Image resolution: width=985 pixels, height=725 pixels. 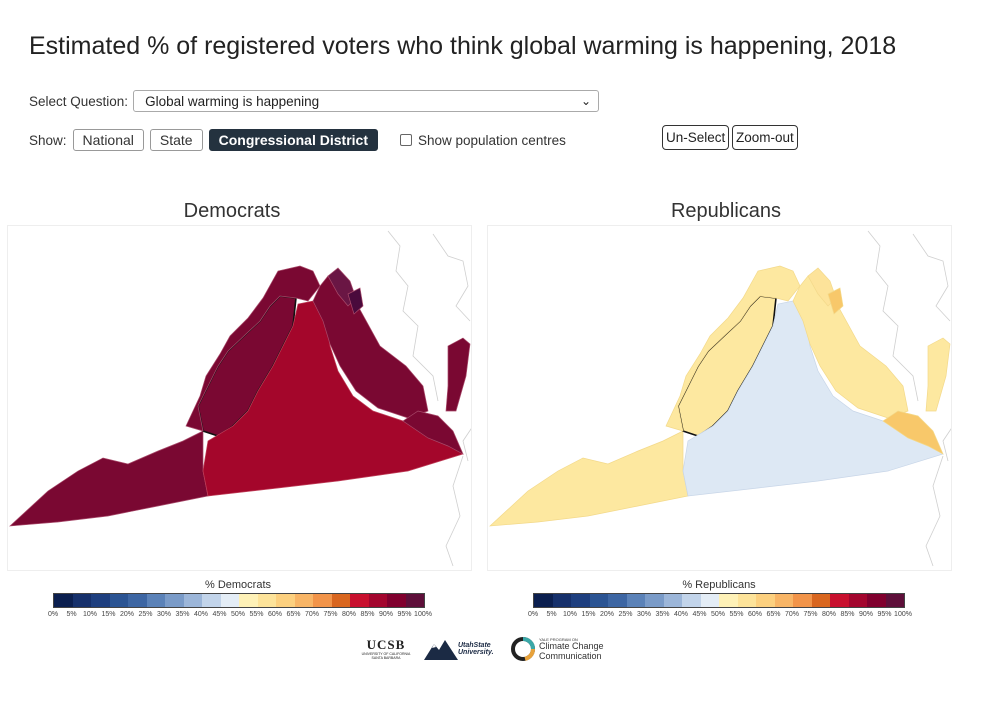 I want to click on show-label: Show:, so click(x=48, y=140).